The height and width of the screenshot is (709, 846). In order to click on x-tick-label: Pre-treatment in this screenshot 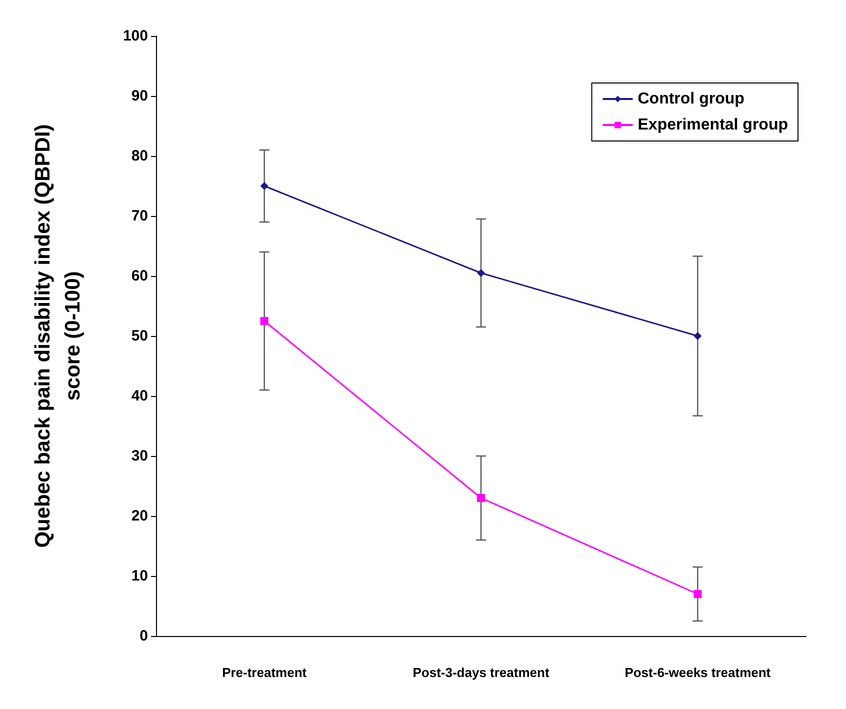, I will do `click(265, 672)`.